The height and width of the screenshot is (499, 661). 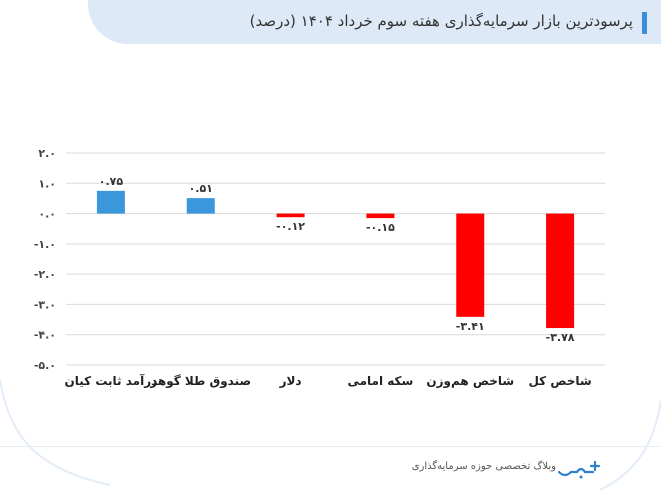 I want to click on data-label: -۳.۷۸, so click(x=560, y=337).